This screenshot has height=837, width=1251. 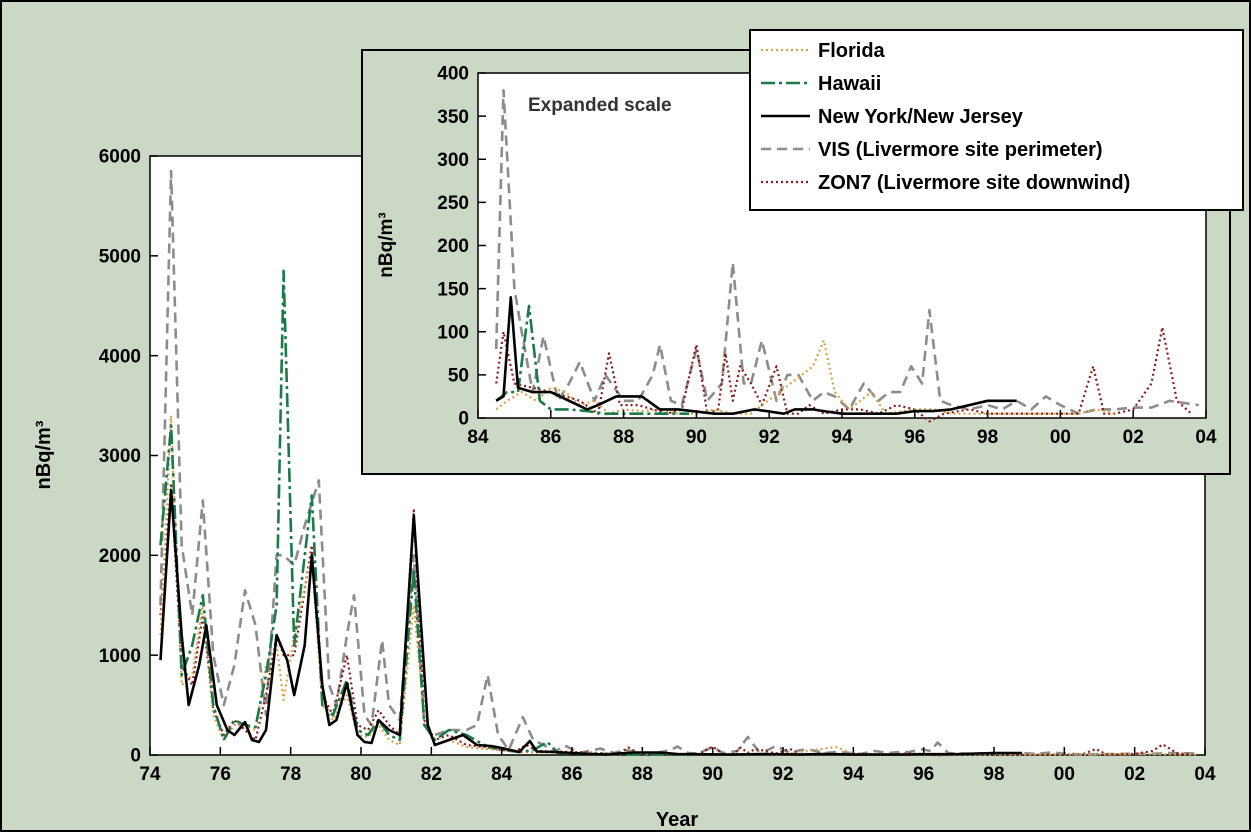 What do you see at coordinates (849, 84) in the screenshot?
I see `legend-label-hawaii: Hawaii` at bounding box center [849, 84].